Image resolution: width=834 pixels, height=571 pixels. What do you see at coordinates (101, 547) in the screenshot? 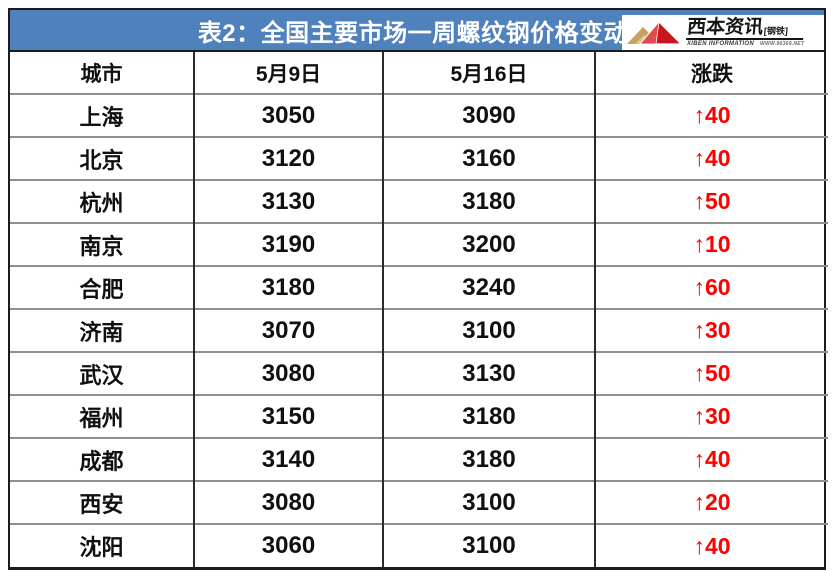
I see `cell-city: 沈阳` at bounding box center [101, 547].